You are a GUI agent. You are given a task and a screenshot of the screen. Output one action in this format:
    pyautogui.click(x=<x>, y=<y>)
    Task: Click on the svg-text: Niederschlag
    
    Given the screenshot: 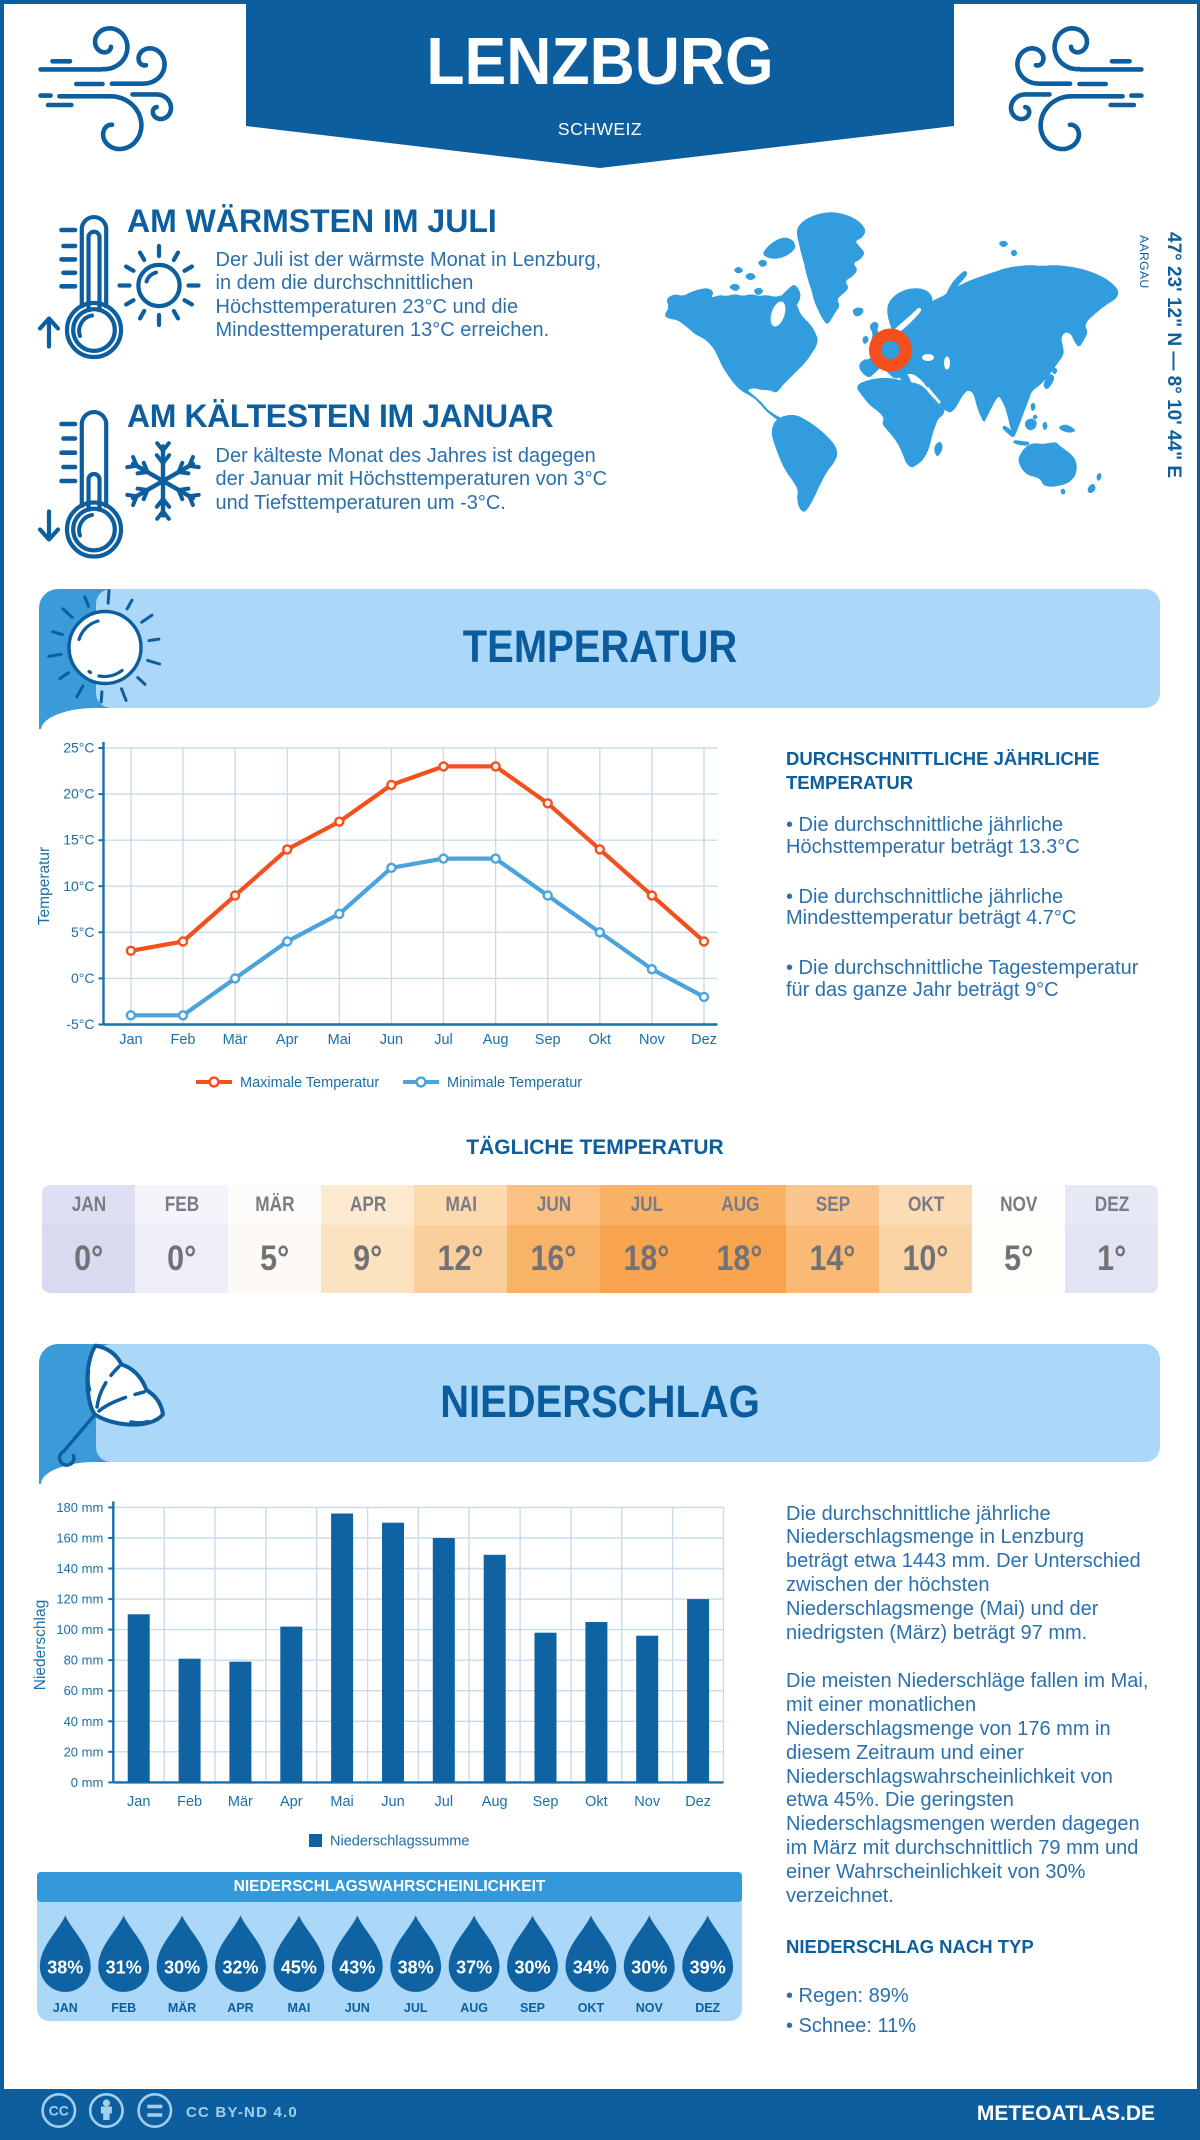 What is the action you would take?
    pyautogui.click(x=40, y=1645)
    